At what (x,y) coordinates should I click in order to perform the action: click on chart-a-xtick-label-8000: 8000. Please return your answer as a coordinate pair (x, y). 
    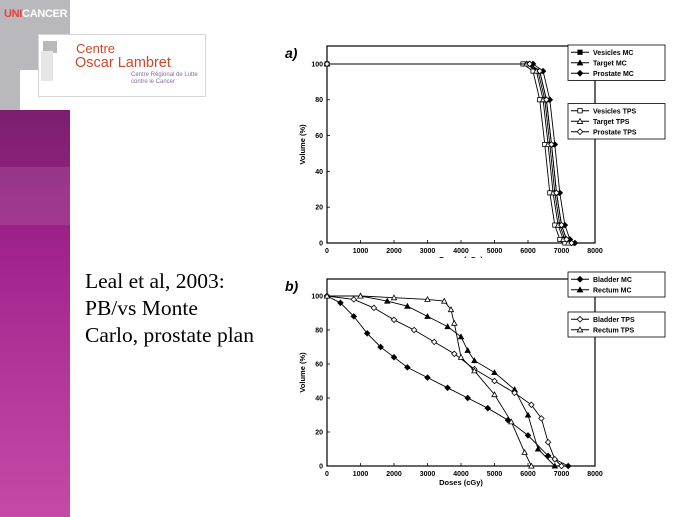
    Looking at the image, I should click on (595, 251).